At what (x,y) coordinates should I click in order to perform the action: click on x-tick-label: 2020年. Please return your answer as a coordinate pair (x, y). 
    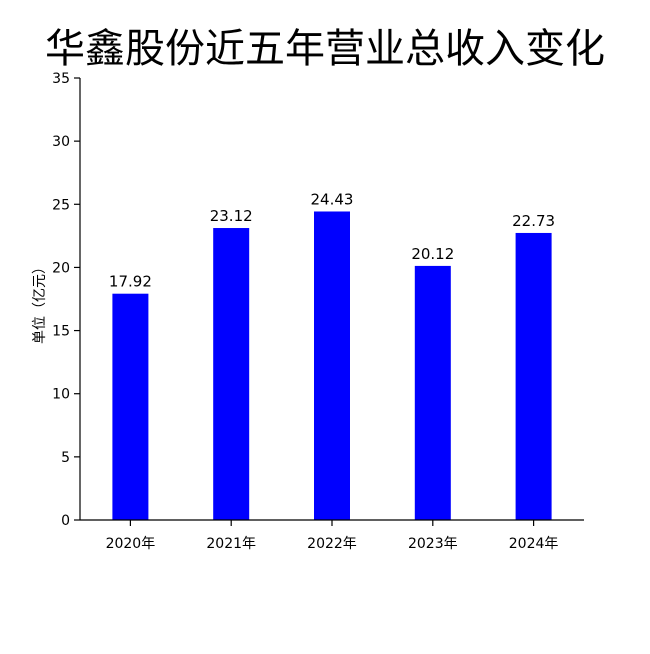
    Looking at the image, I should click on (131, 544).